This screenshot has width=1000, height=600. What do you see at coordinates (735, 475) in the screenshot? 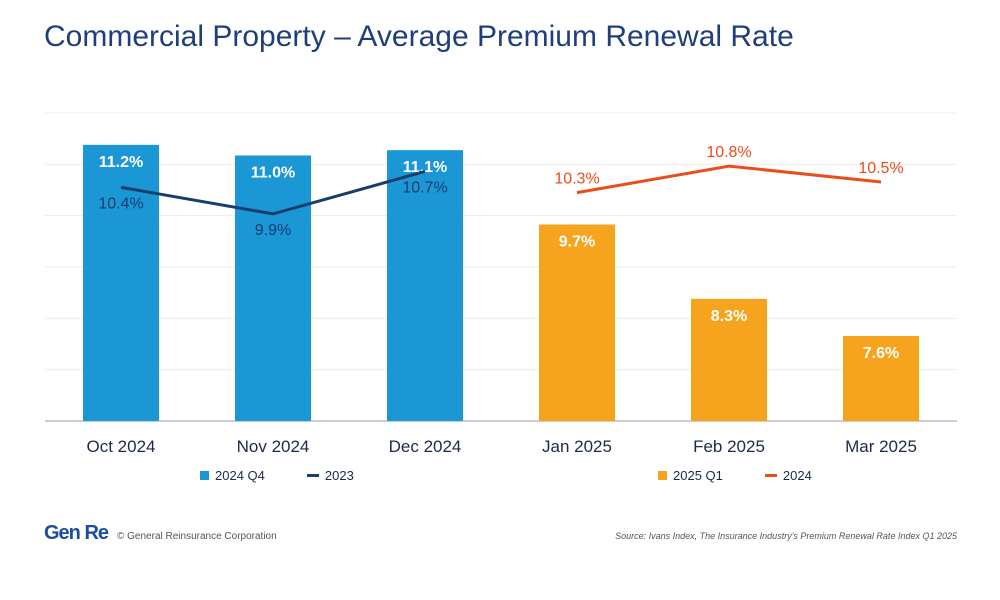
I see `legend-right: 2025 Q1 2024` at bounding box center [735, 475].